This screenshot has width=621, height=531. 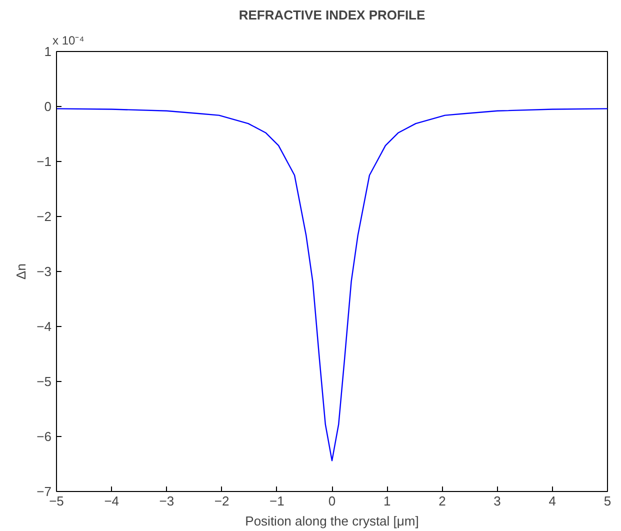 I want to click on x-tick-label: 3, so click(x=497, y=501).